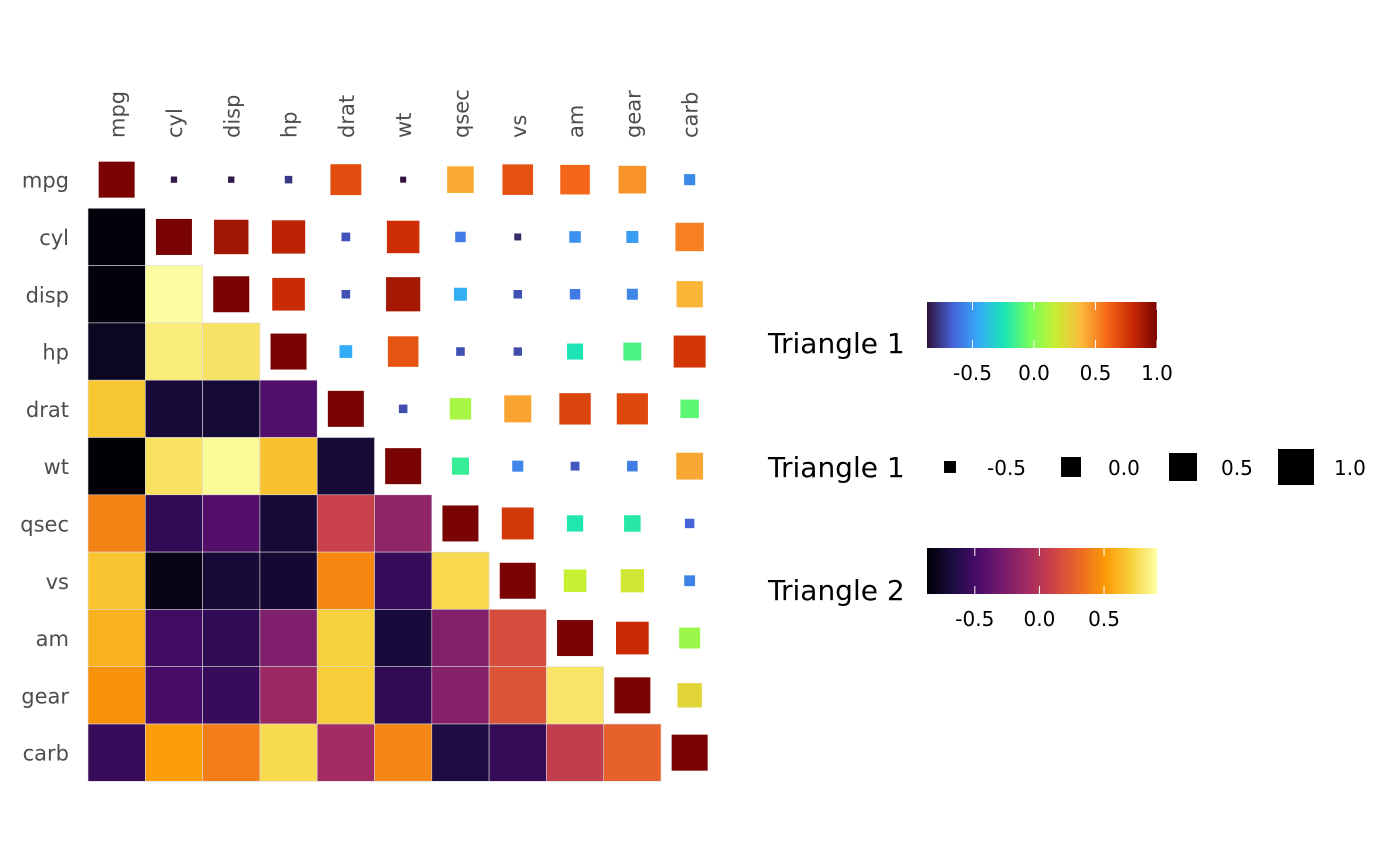 Image resolution: width=1400 pixels, height=865 pixels. Describe the element at coordinates (44, 524) in the screenshot. I see `y-tick-label: qsec` at that location.